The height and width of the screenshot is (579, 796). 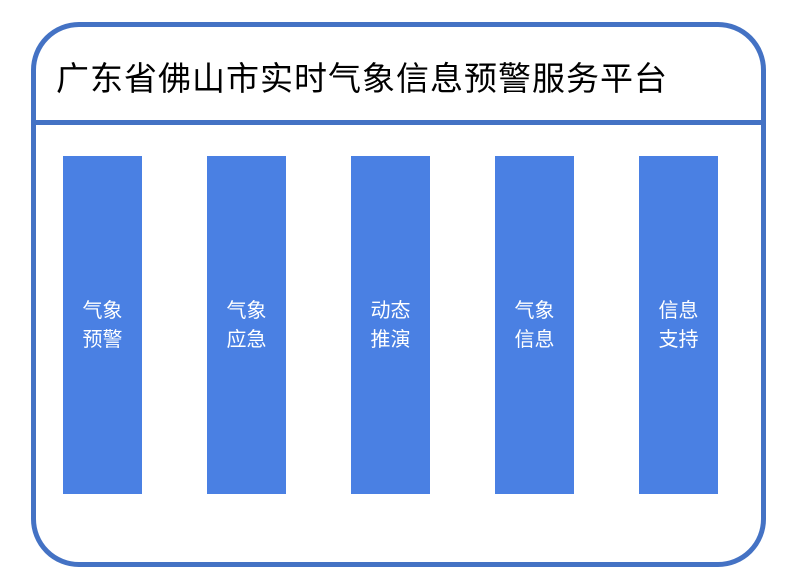 I want to click on module-label-line2: 推演, so click(x=390, y=339).